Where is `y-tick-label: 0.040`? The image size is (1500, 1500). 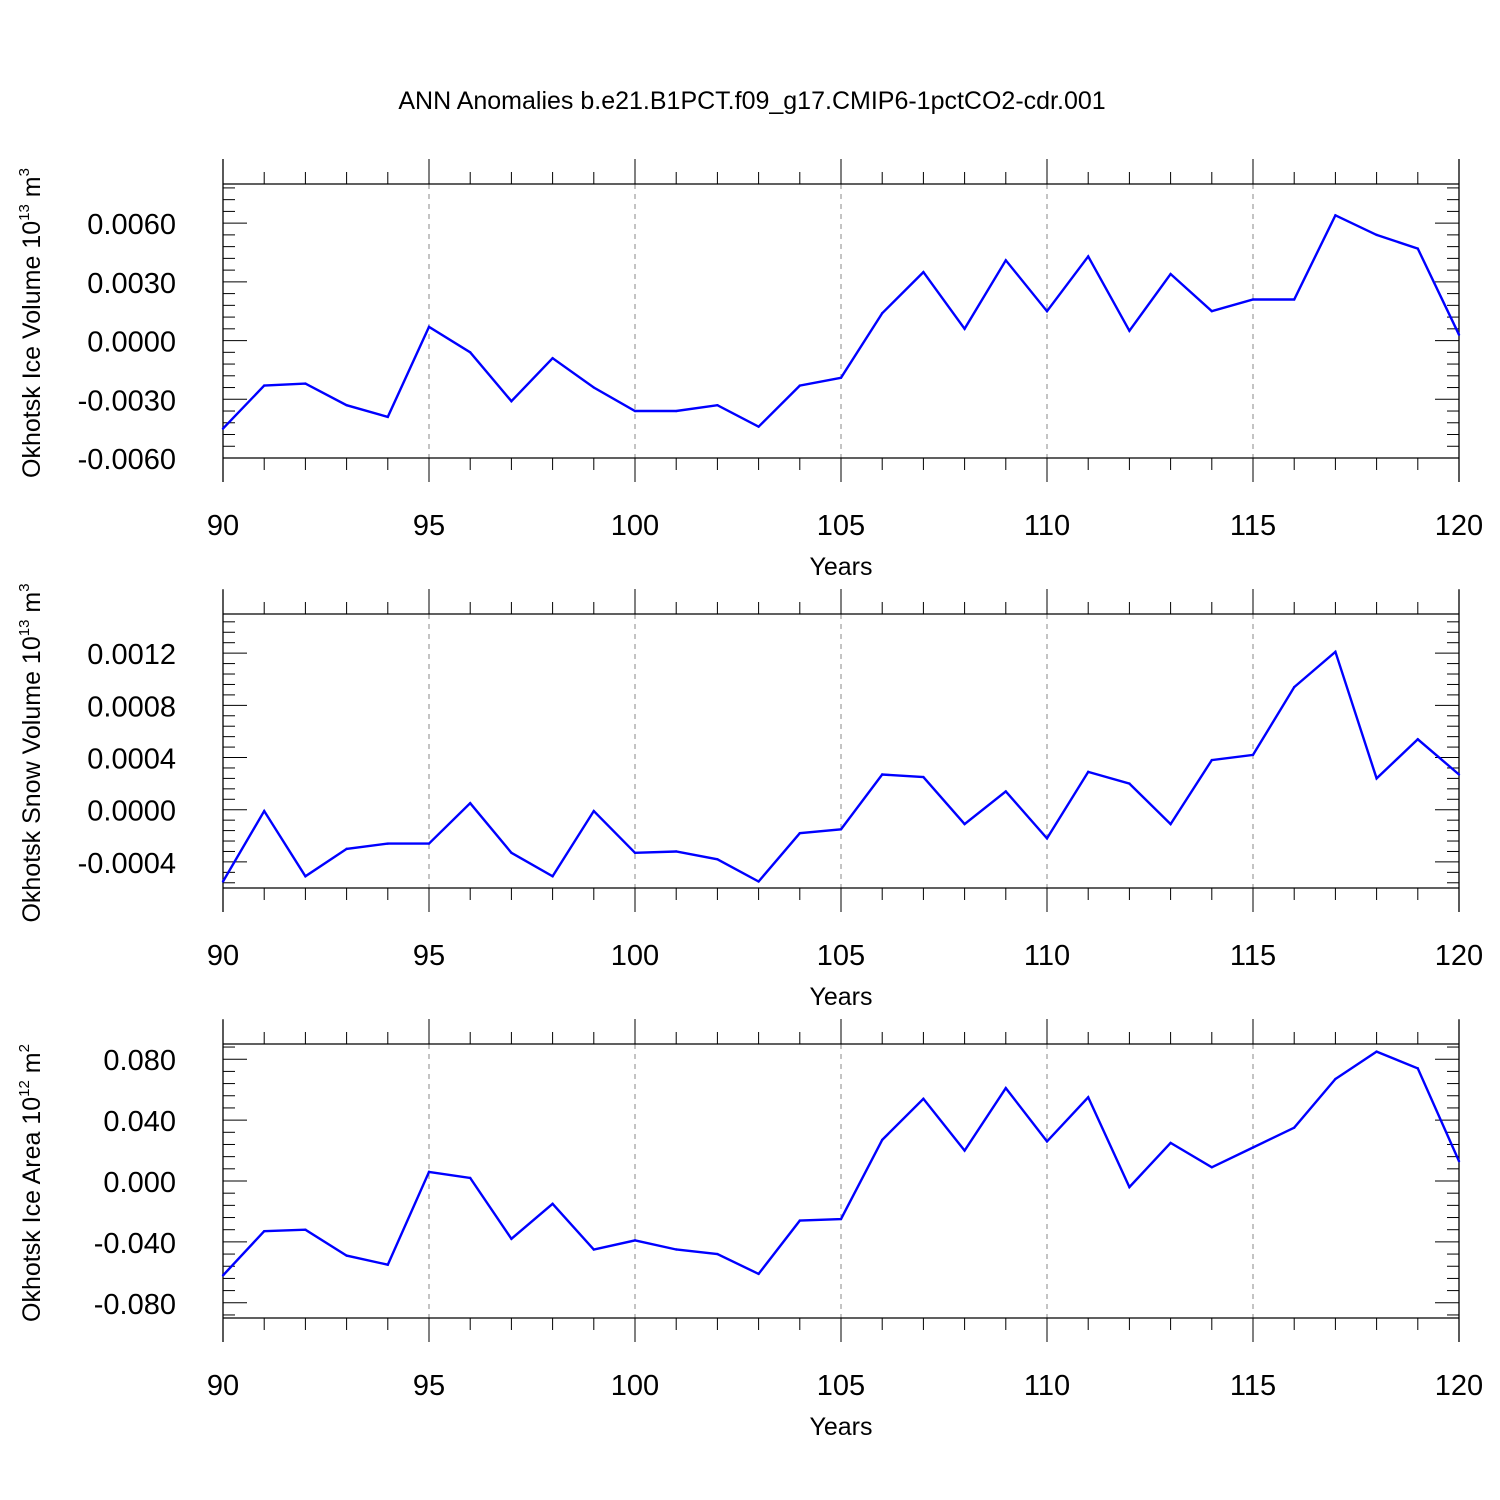
y-tick-label: 0.040 is located at coordinates (139, 1122).